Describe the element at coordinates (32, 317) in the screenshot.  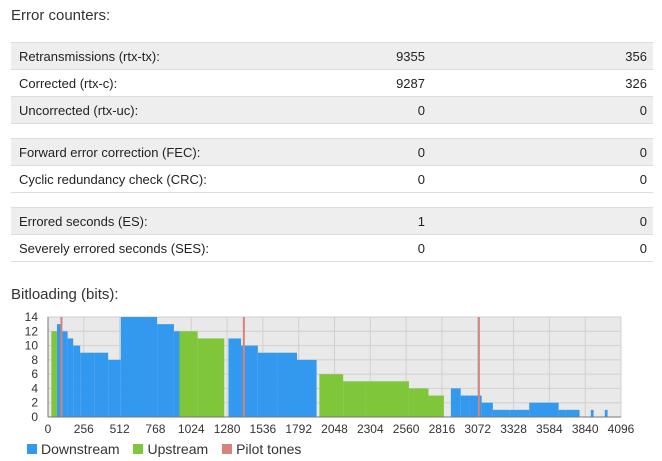
I see `y-tick-label: 14` at that location.